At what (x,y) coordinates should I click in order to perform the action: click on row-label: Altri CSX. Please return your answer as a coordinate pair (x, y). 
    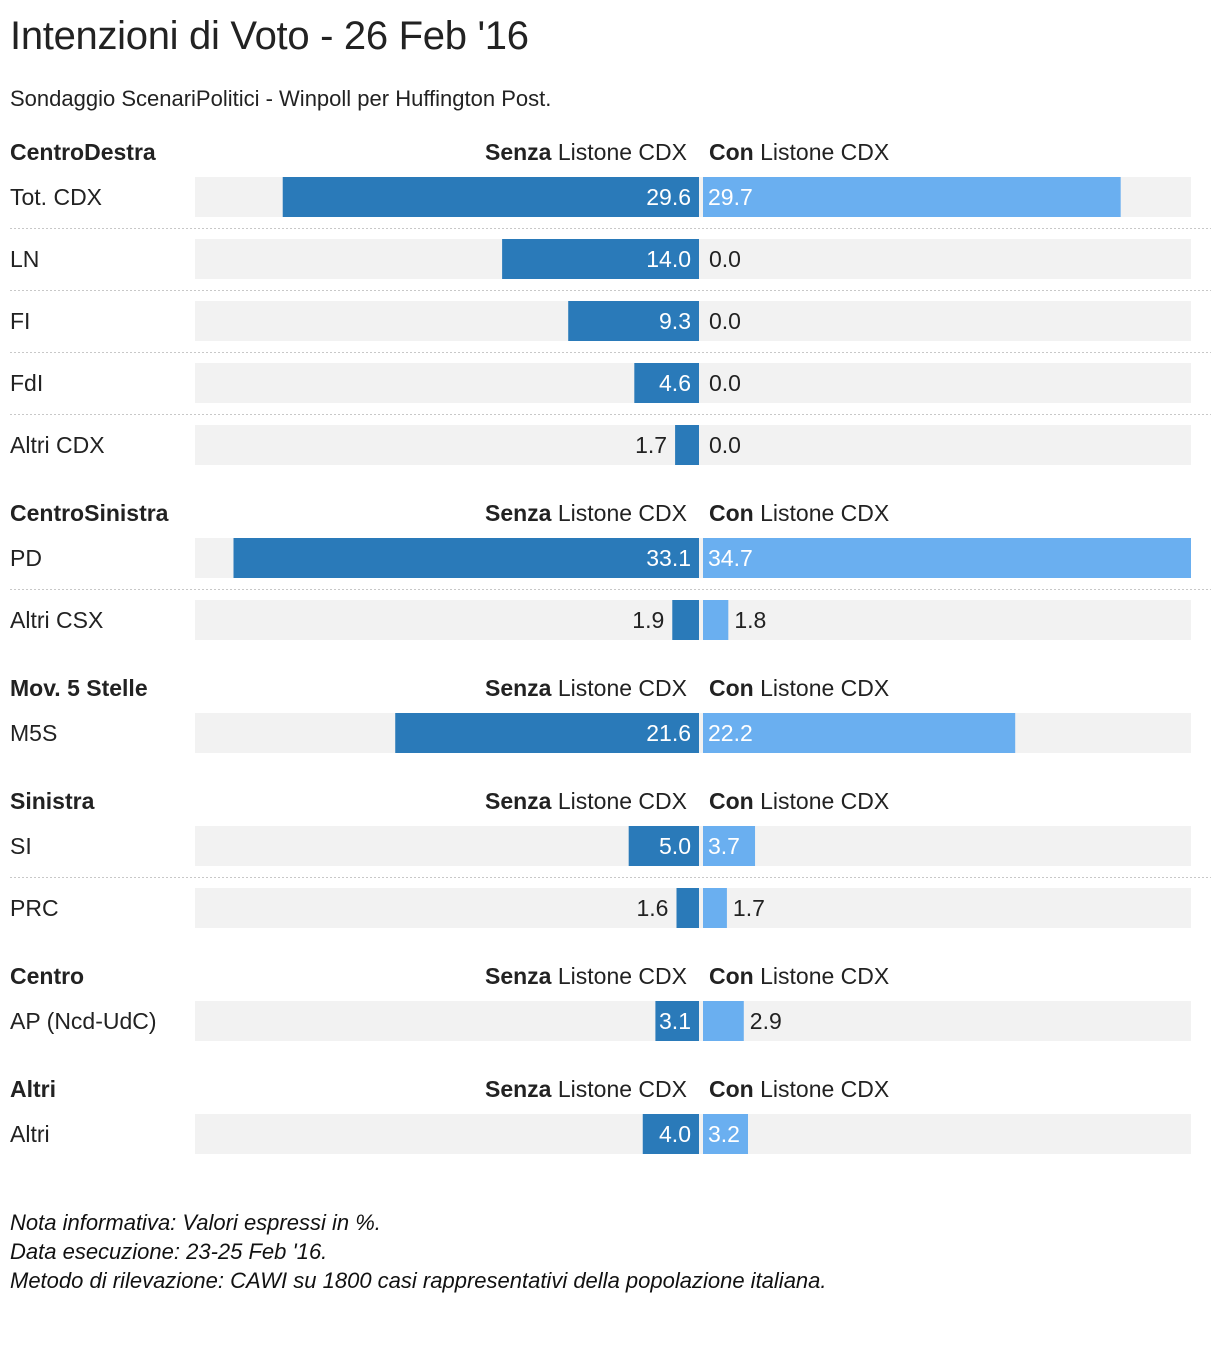
    Looking at the image, I should click on (56, 620).